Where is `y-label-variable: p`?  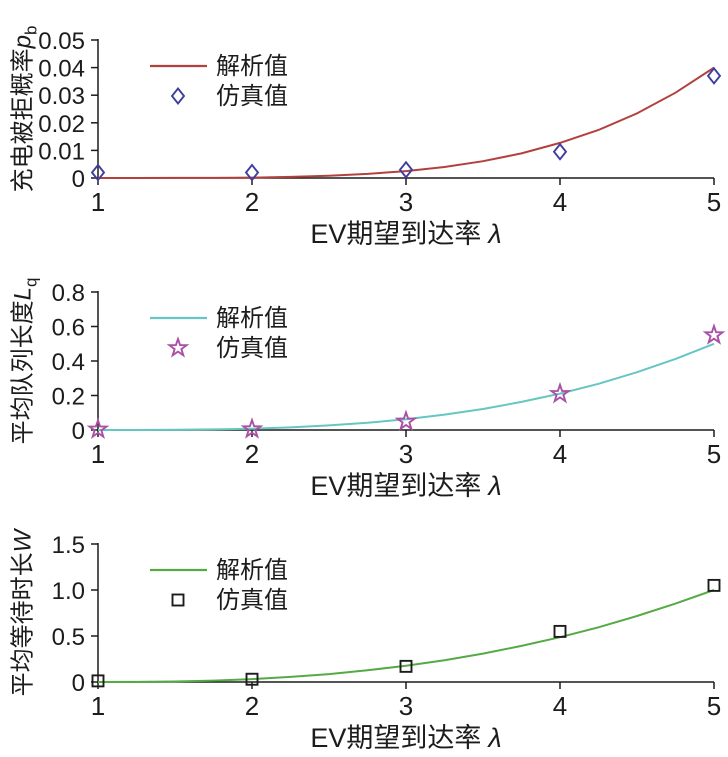
y-label-variable: p is located at coordinates (23, 42).